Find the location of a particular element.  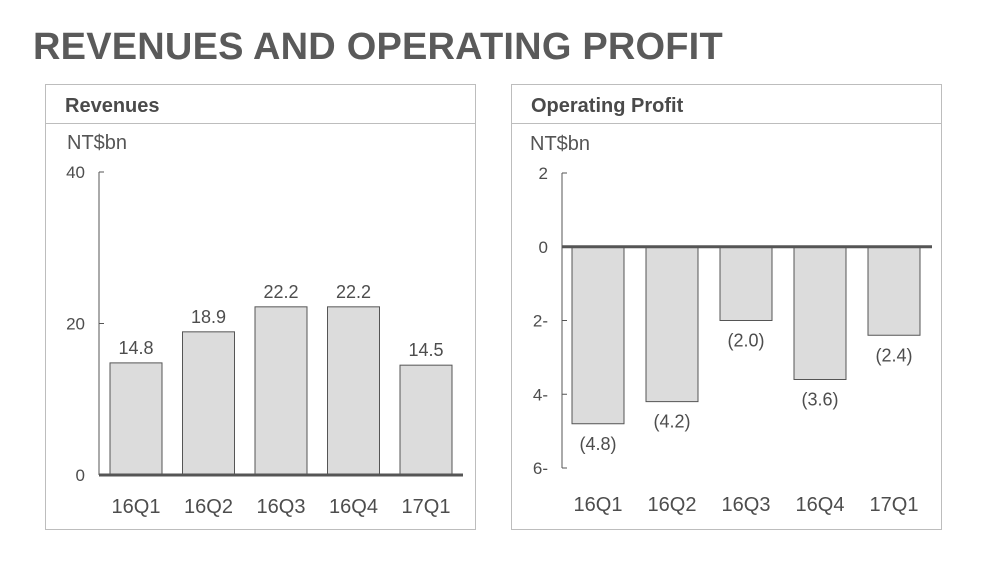

revenues-unit-label: NT$bn is located at coordinates (97, 143).